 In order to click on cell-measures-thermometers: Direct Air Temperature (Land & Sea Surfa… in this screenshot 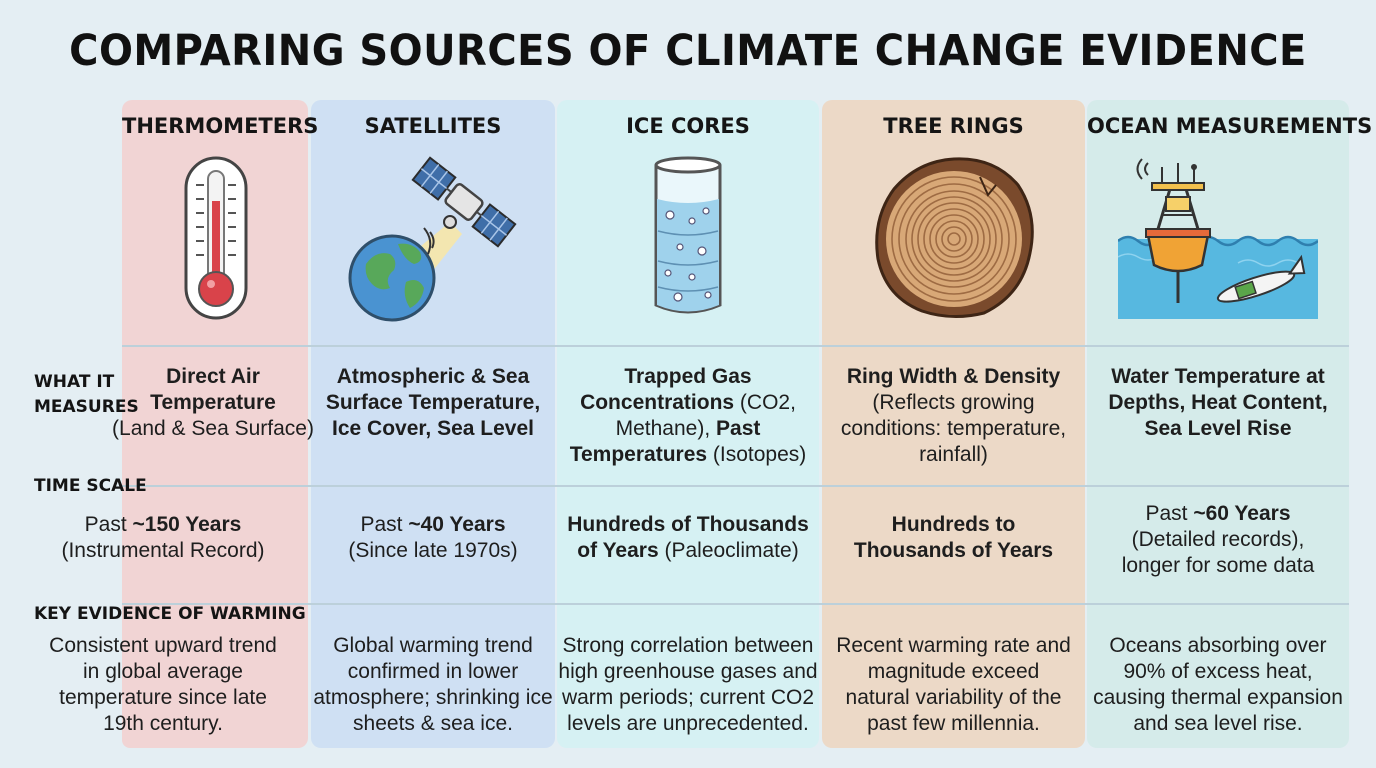, I will do `click(213, 403)`.